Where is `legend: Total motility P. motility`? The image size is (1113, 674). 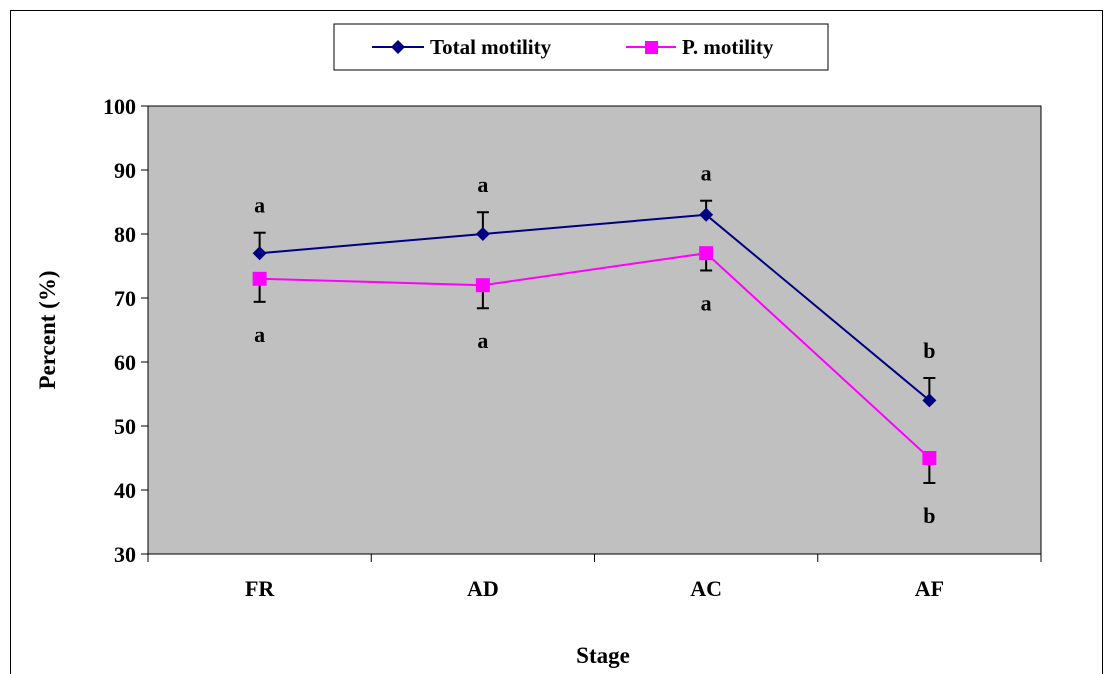
legend: Total motility P. motility is located at coordinates (581, 47).